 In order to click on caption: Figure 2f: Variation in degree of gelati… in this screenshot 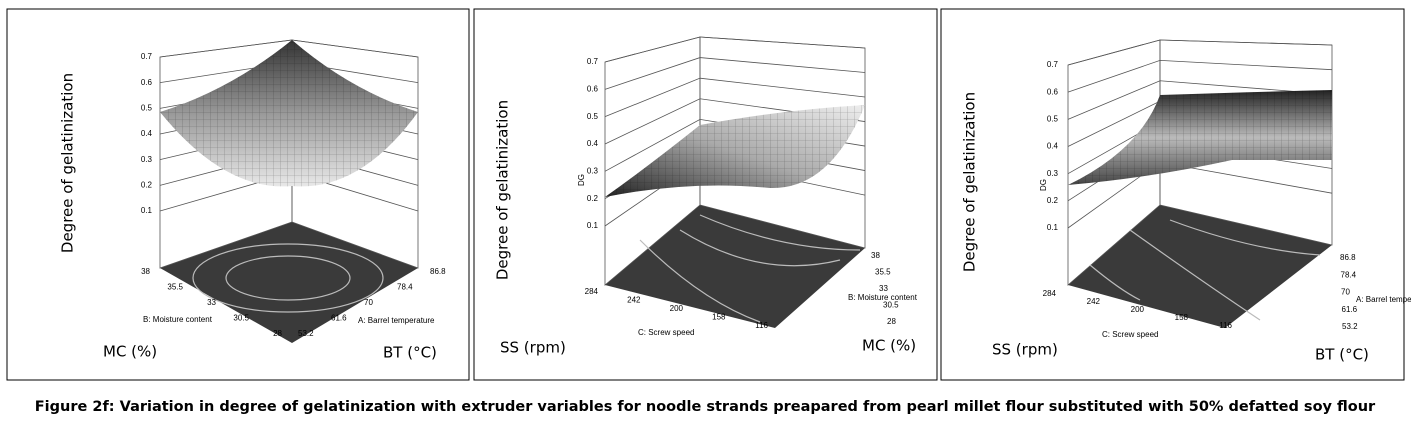, I will do `click(705, 407)`.